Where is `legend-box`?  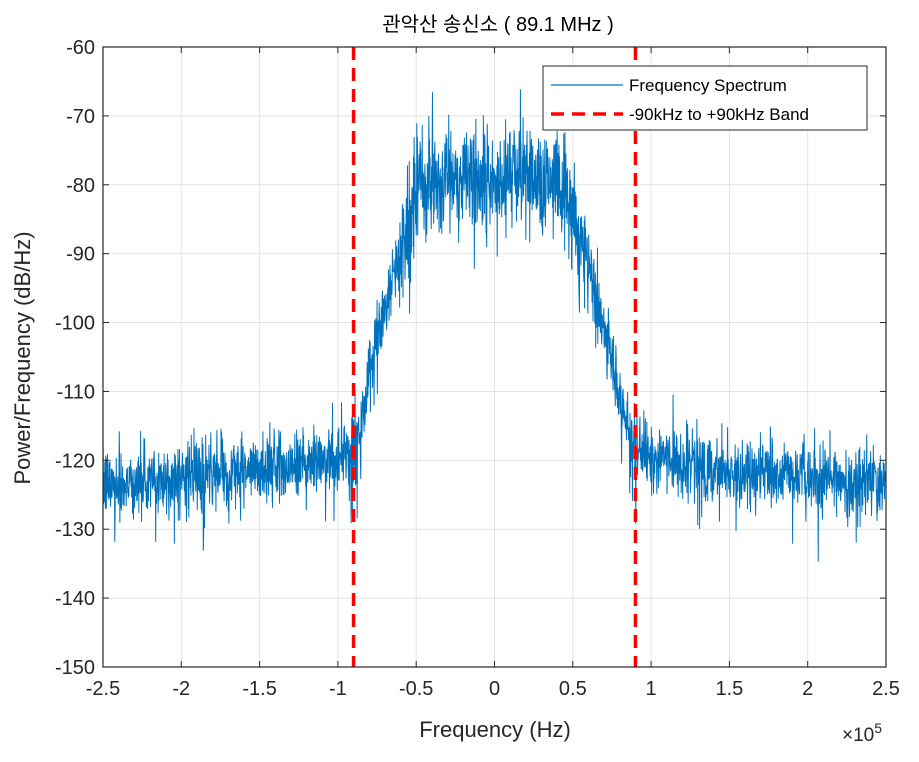 legend-box is located at coordinates (705, 98).